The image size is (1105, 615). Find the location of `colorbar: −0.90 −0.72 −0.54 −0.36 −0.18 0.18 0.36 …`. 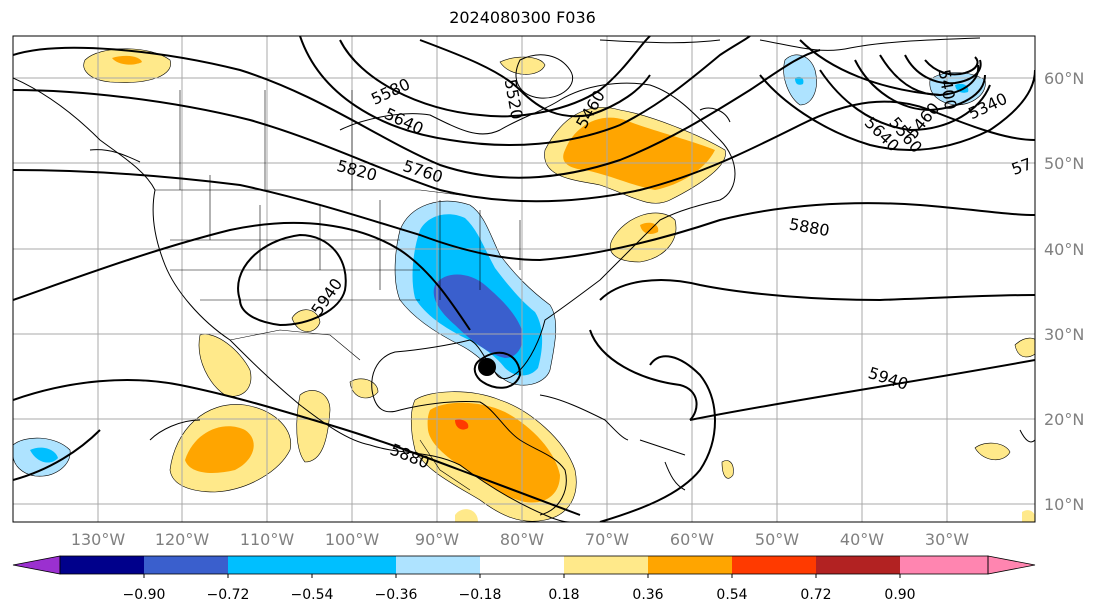

colorbar: −0.90 −0.72 −0.54 −0.36 −0.18 0.18 0.36 … is located at coordinates (524, 579).